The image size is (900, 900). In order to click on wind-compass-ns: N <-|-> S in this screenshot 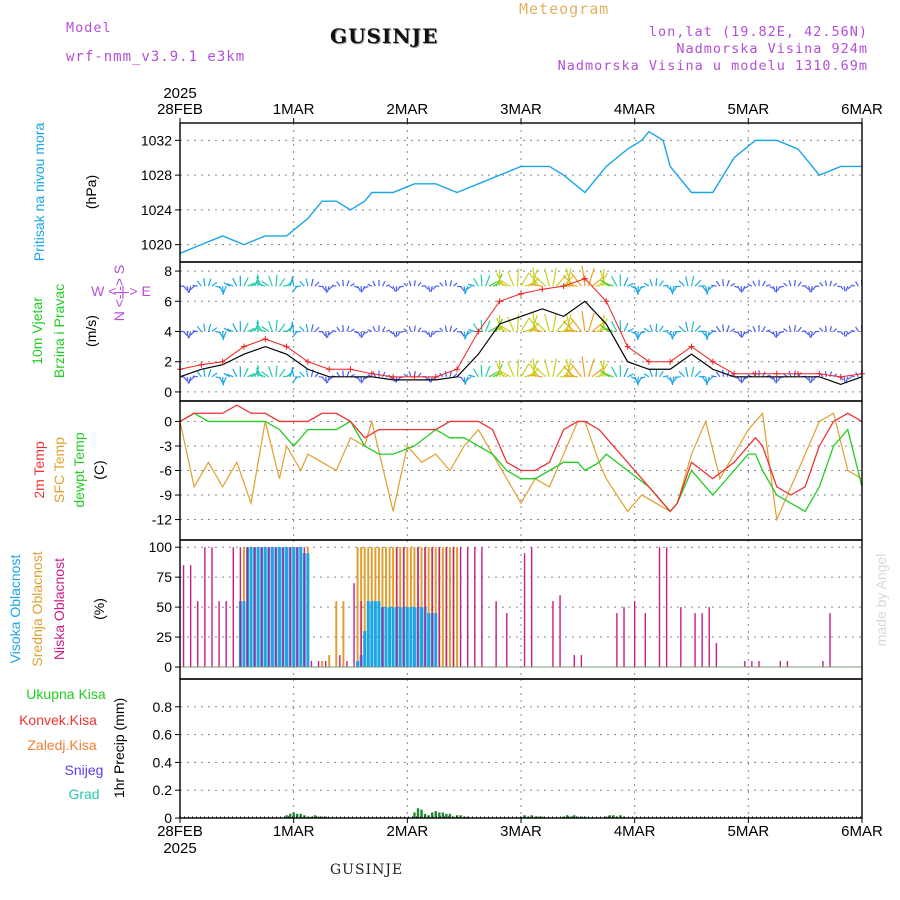, I will do `click(119, 293)`.